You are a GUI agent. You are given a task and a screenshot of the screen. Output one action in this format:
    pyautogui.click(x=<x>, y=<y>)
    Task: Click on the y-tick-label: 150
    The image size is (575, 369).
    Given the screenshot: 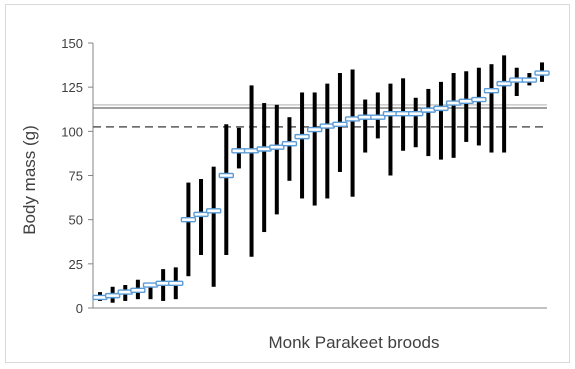 What is the action you would take?
    pyautogui.click(x=72, y=43)
    